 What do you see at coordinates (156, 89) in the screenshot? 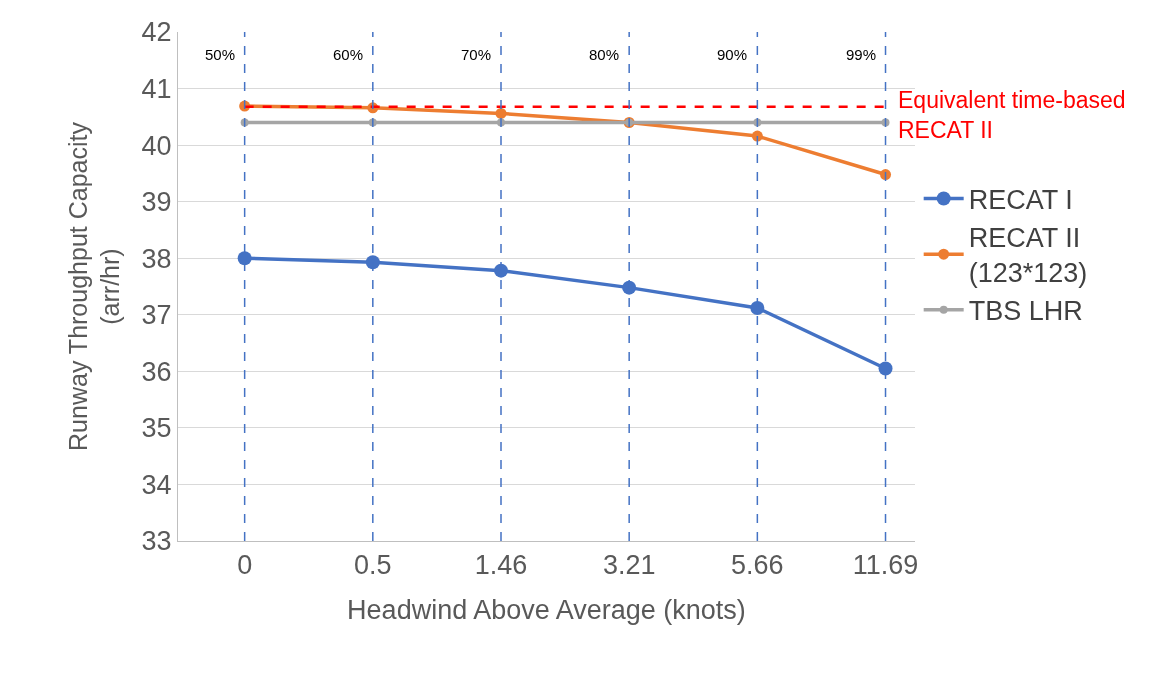
I see `y-tick-label: 41` at bounding box center [156, 89].